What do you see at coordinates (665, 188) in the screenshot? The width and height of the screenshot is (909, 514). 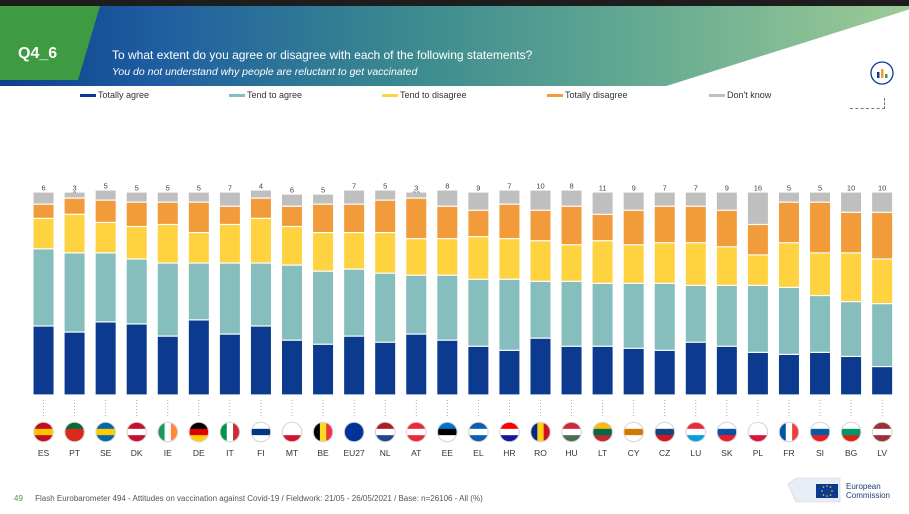 I see `data-label: 7` at bounding box center [665, 188].